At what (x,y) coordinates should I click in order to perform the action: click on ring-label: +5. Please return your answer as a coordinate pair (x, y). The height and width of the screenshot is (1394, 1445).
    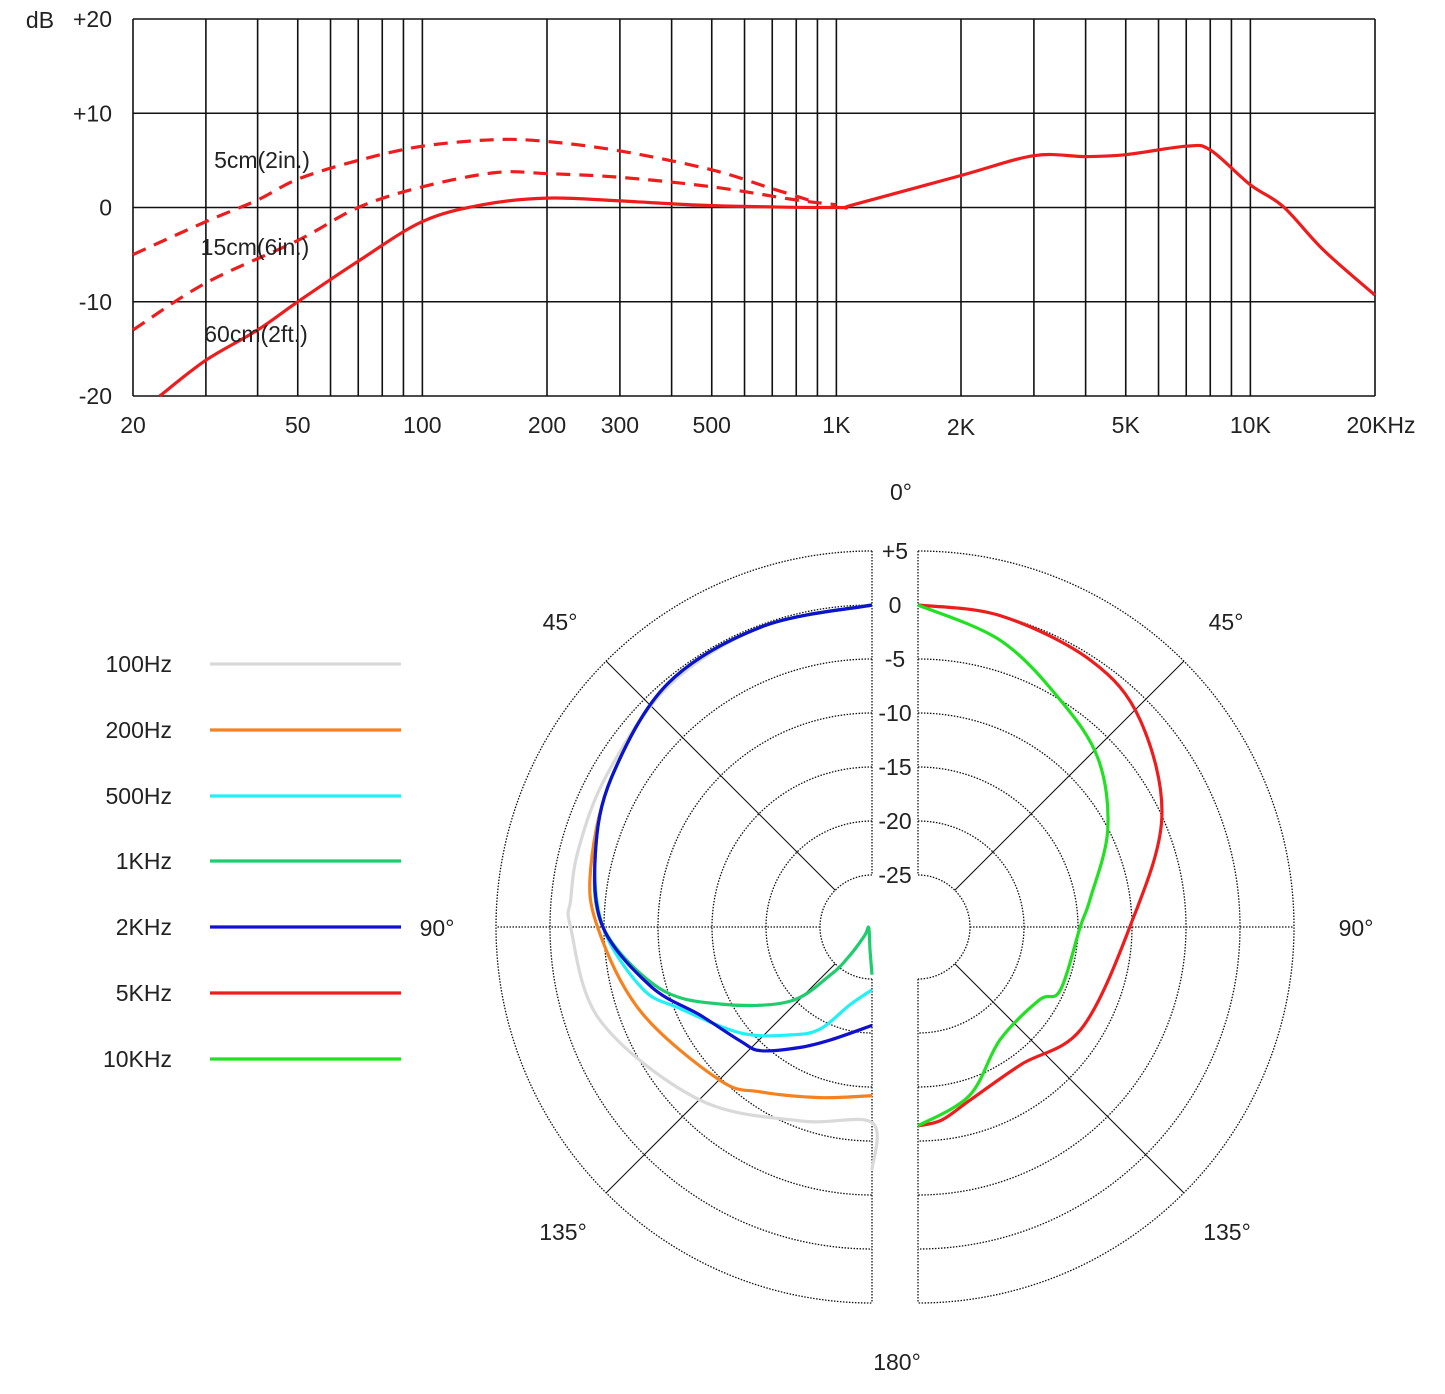
    Looking at the image, I should click on (895, 551).